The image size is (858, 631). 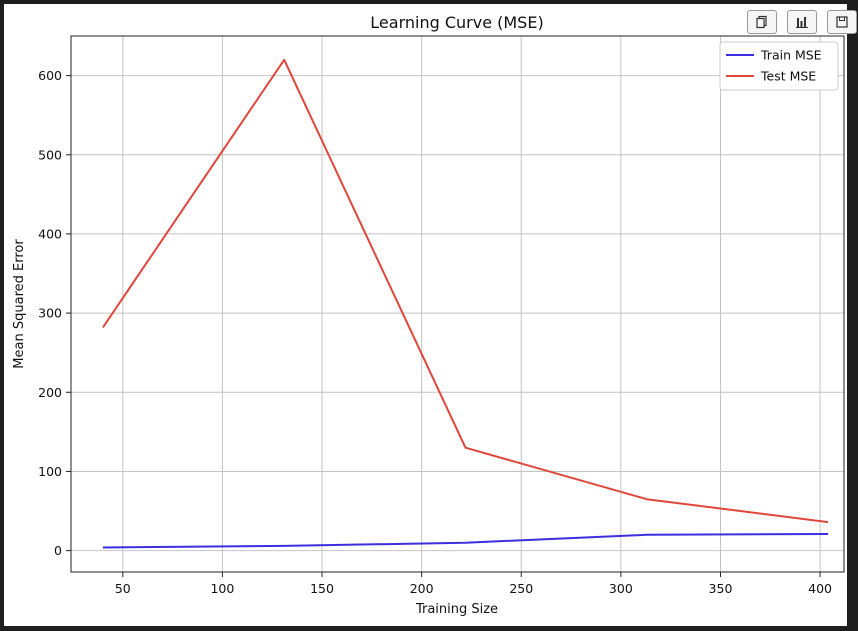 I want to click on train-mse-line, so click(x=465, y=541).